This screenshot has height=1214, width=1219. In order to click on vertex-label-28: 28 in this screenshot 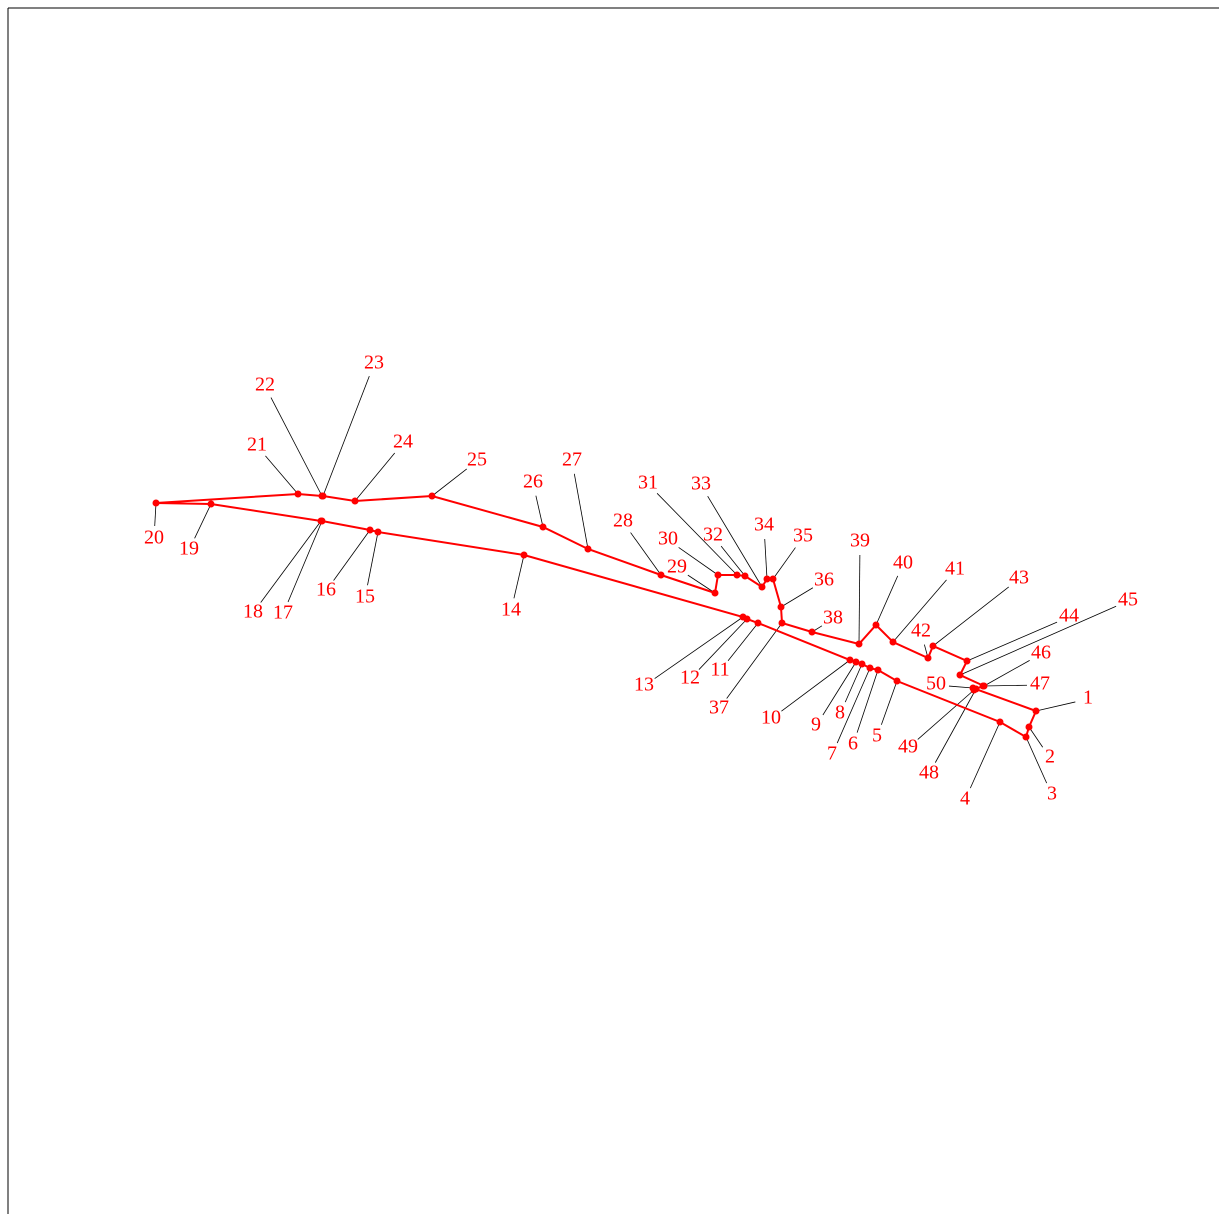, I will do `click(623, 521)`.